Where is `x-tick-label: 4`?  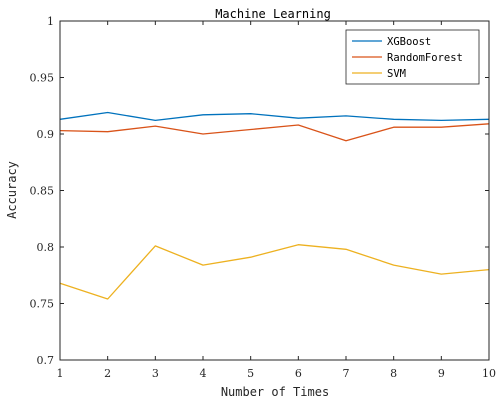 x-tick-label: 4 is located at coordinates (203, 373).